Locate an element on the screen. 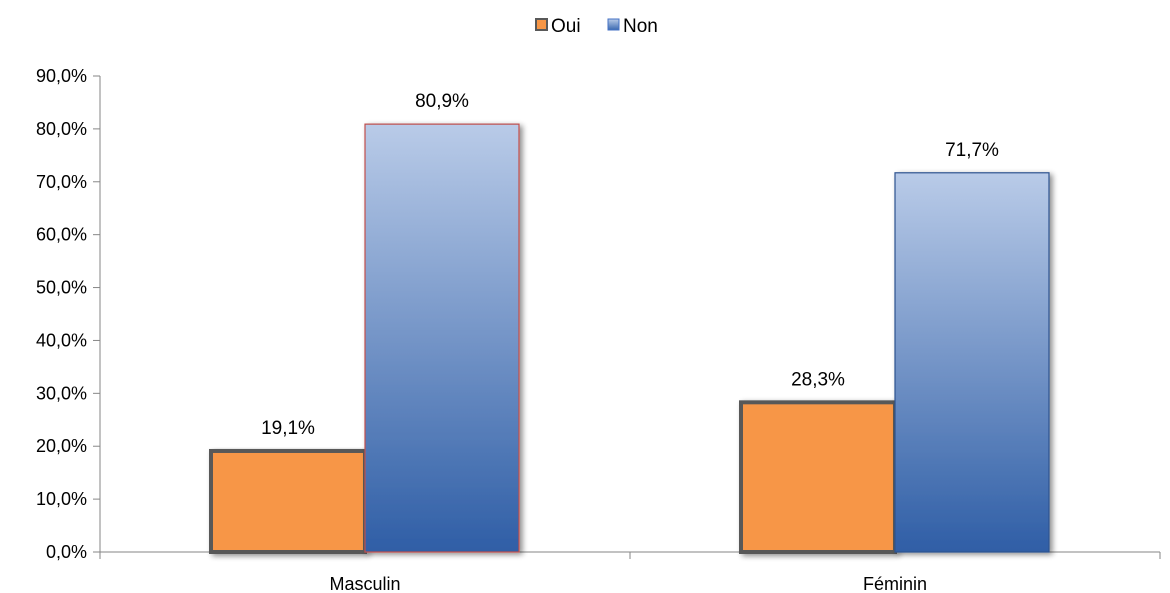  x-category-label: Masculin is located at coordinates (364, 583).